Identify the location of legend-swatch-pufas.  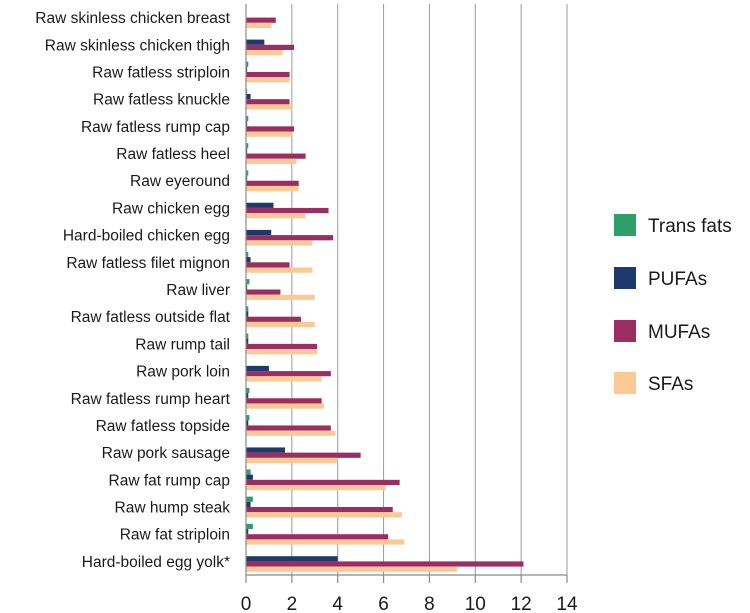
(625, 278).